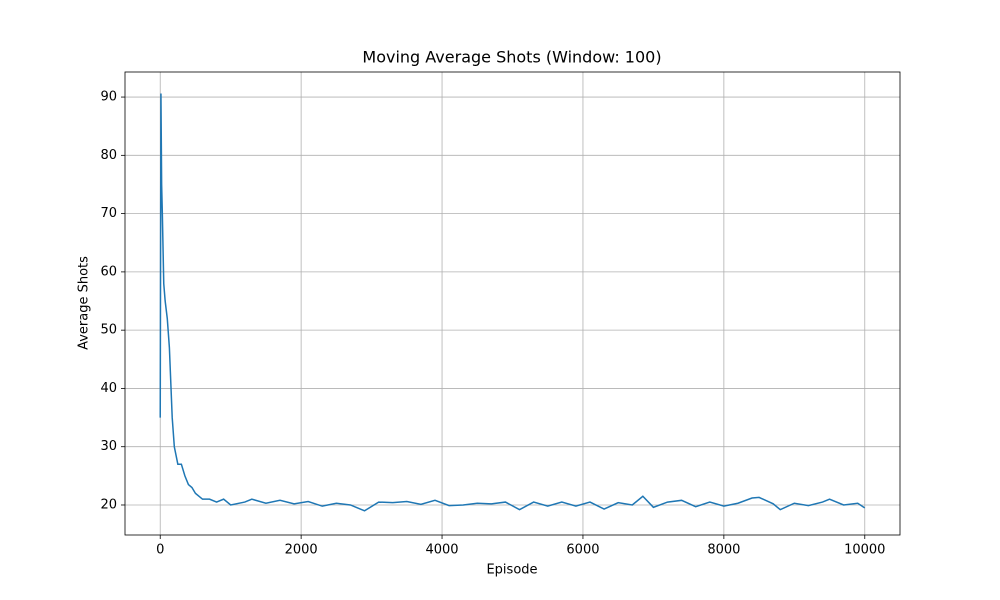 This screenshot has width=1000, height=600. I want to click on y-tick-label: 50, so click(108, 330).